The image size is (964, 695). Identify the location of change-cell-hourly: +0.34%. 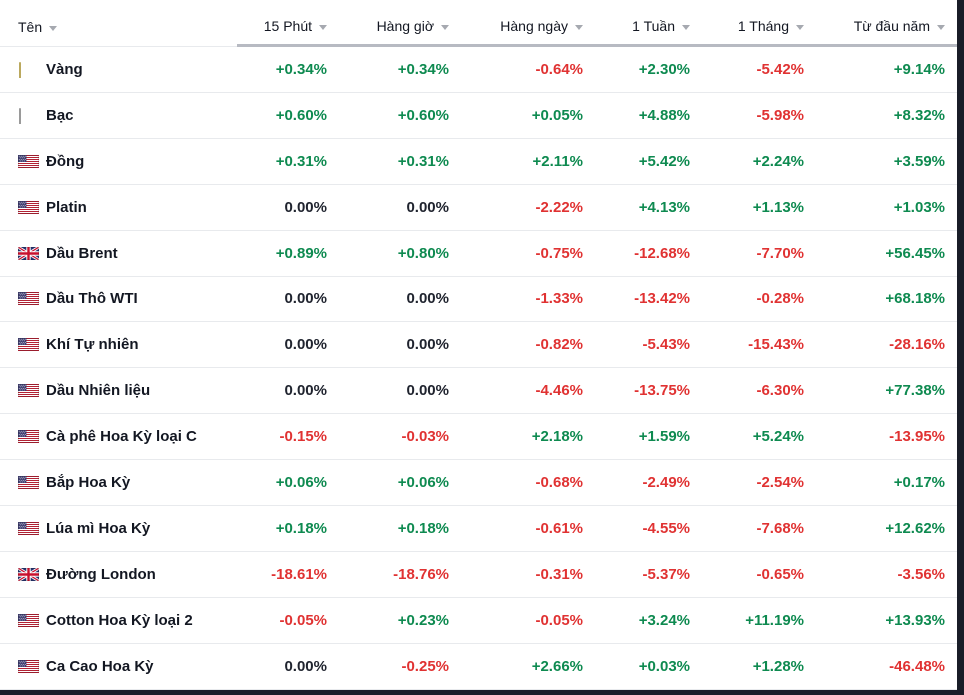
(423, 69).